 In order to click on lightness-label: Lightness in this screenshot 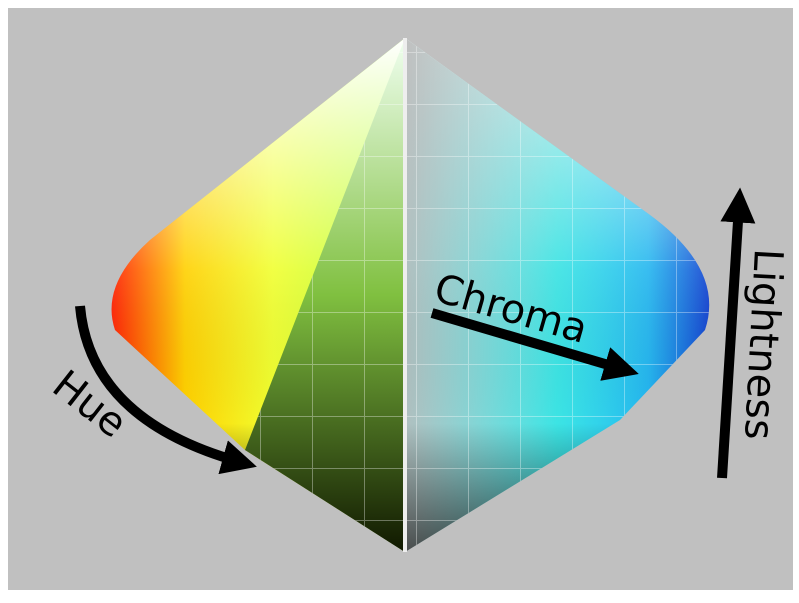, I will do `click(763, 344)`.